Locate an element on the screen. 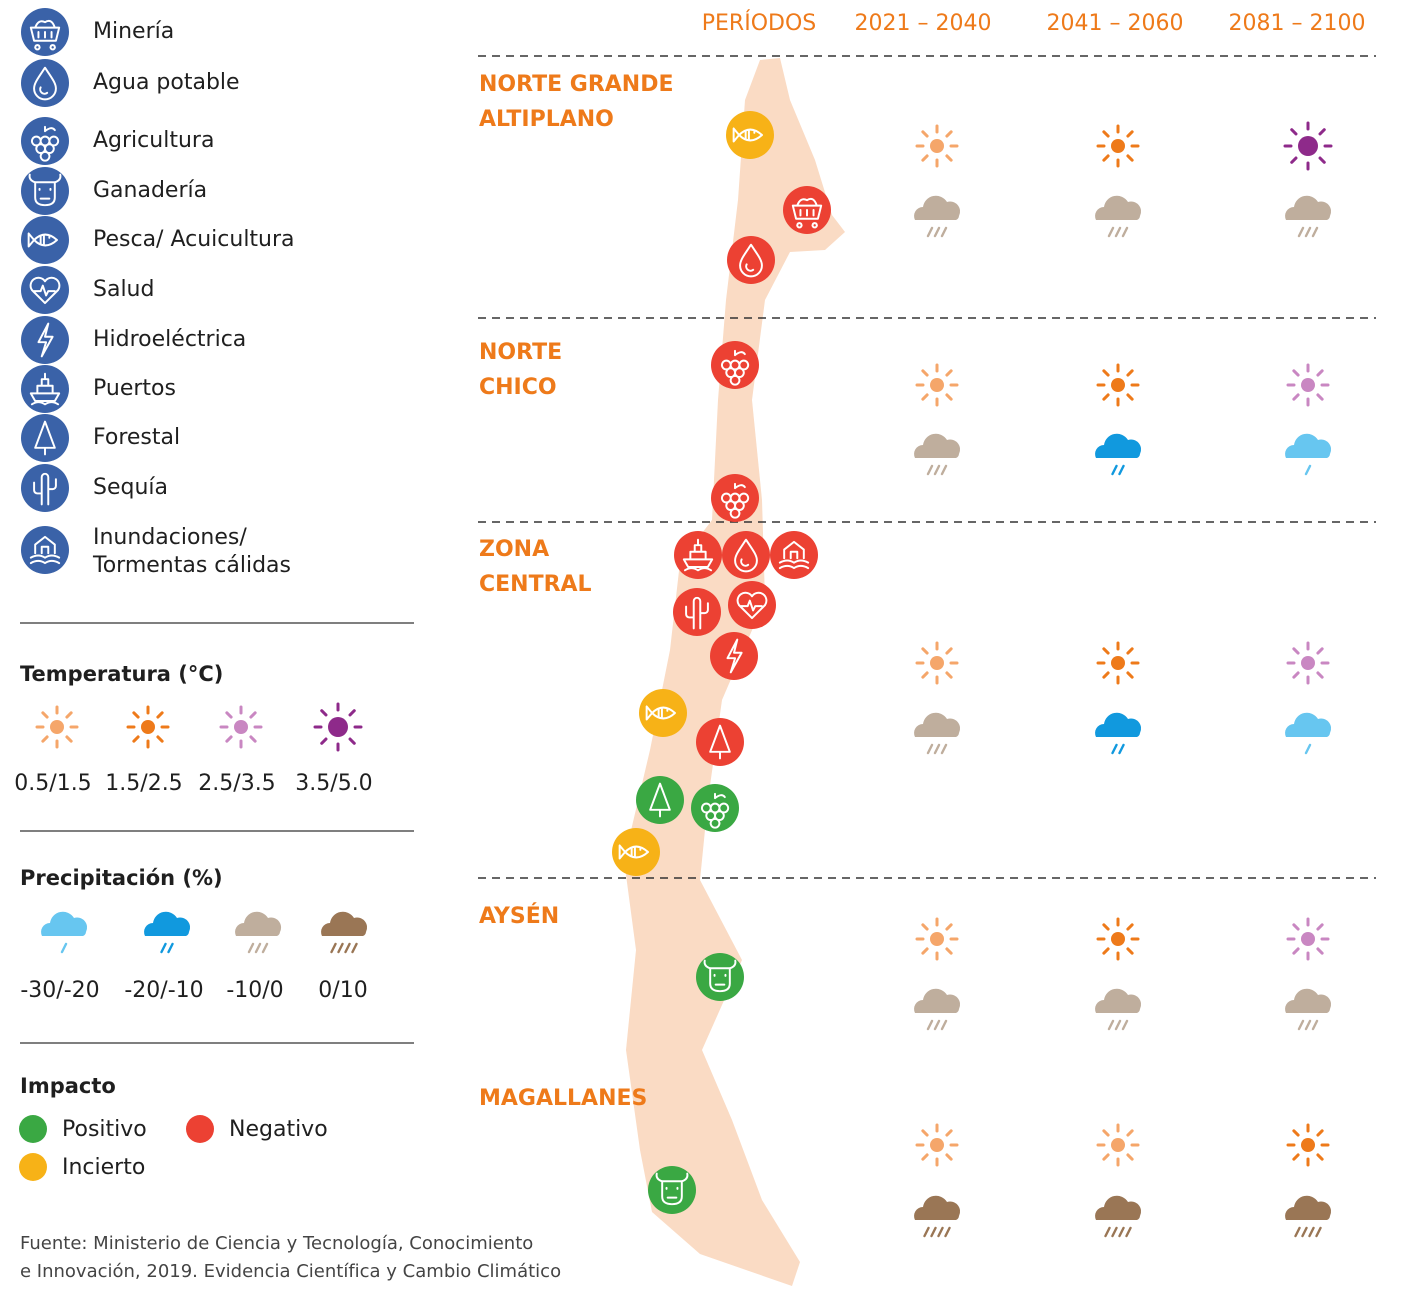 The width and height of the screenshot is (1401, 1292). region-name: MAGALLANES is located at coordinates (563, 1098).